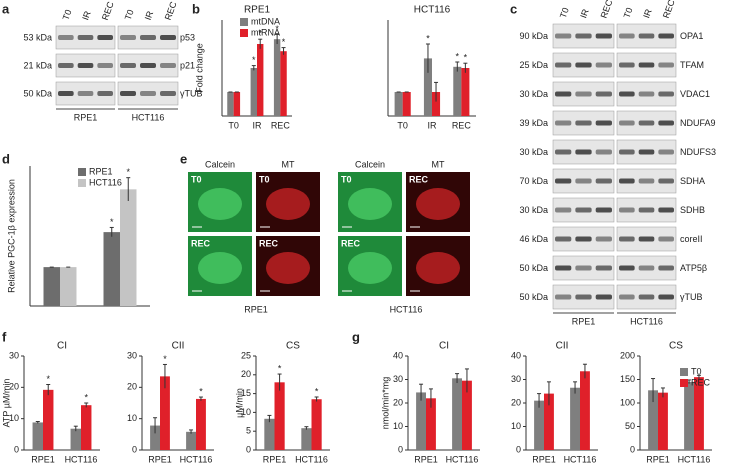 The height and width of the screenshot is (473, 729). I want to click on cell-line-label: HCT116, so click(646, 321).